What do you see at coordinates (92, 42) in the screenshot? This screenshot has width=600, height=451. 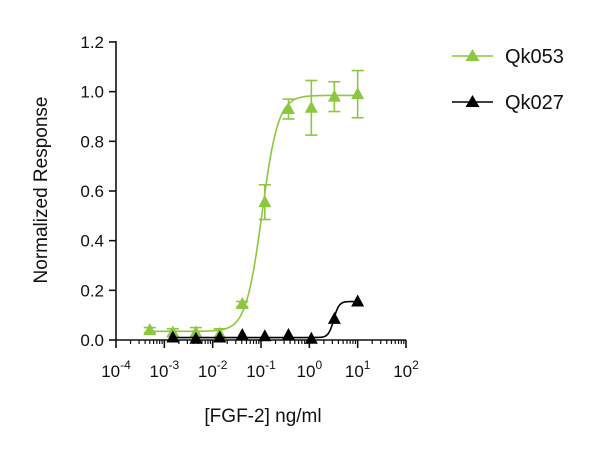 I see `y-tick-label: 1.2` at bounding box center [92, 42].